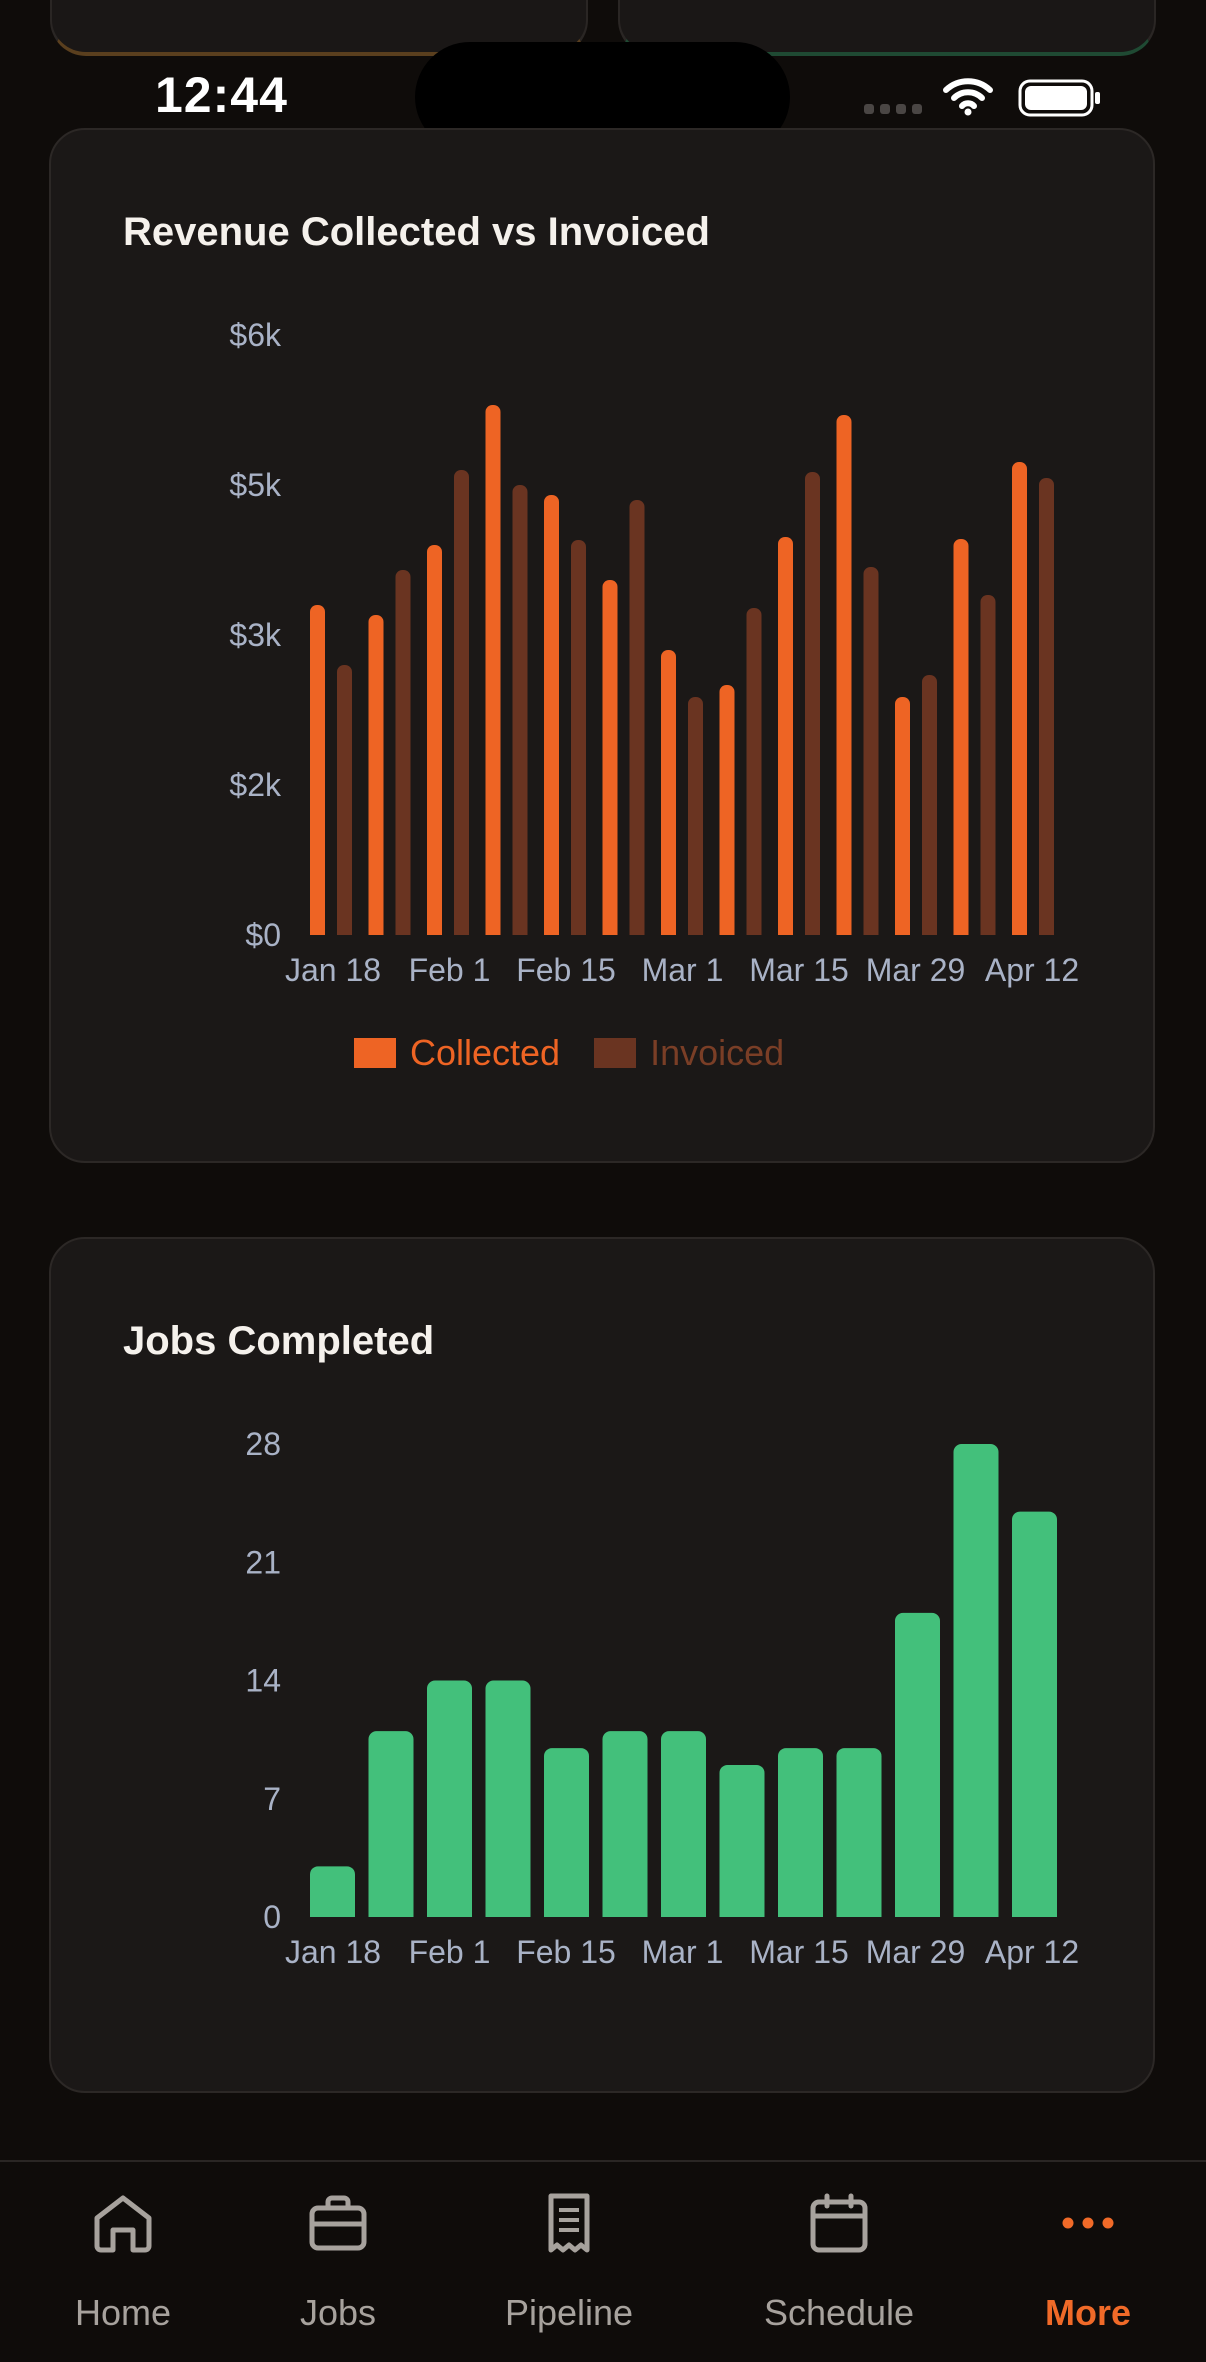  Describe the element at coordinates (1088, 2262) in the screenshot. I see `tab-more: More` at that location.